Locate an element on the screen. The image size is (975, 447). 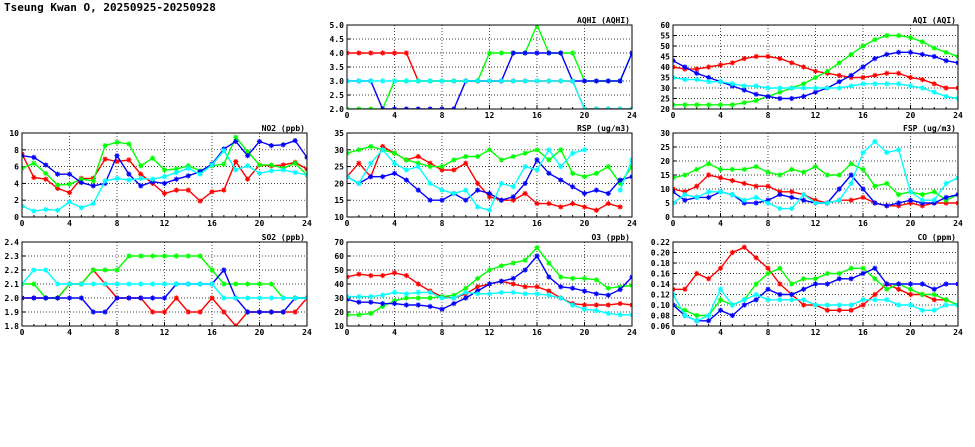
y-tick-label: 0.16 is located at coordinates (660, 274).